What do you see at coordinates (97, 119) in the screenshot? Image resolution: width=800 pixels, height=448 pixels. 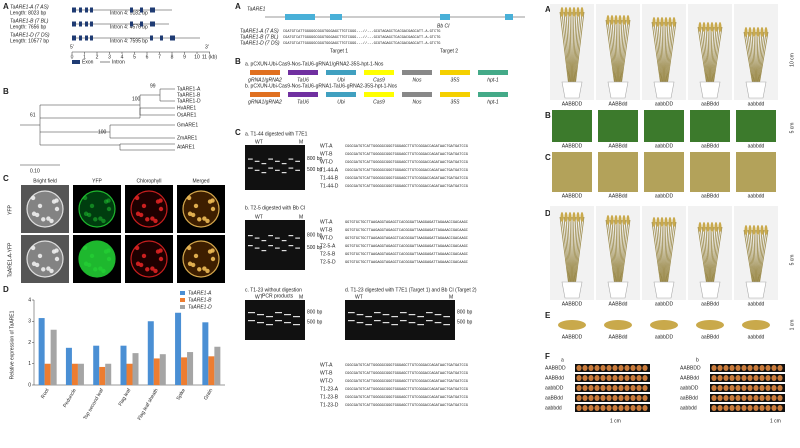 I see `tree-branches` at bounding box center [97, 119].